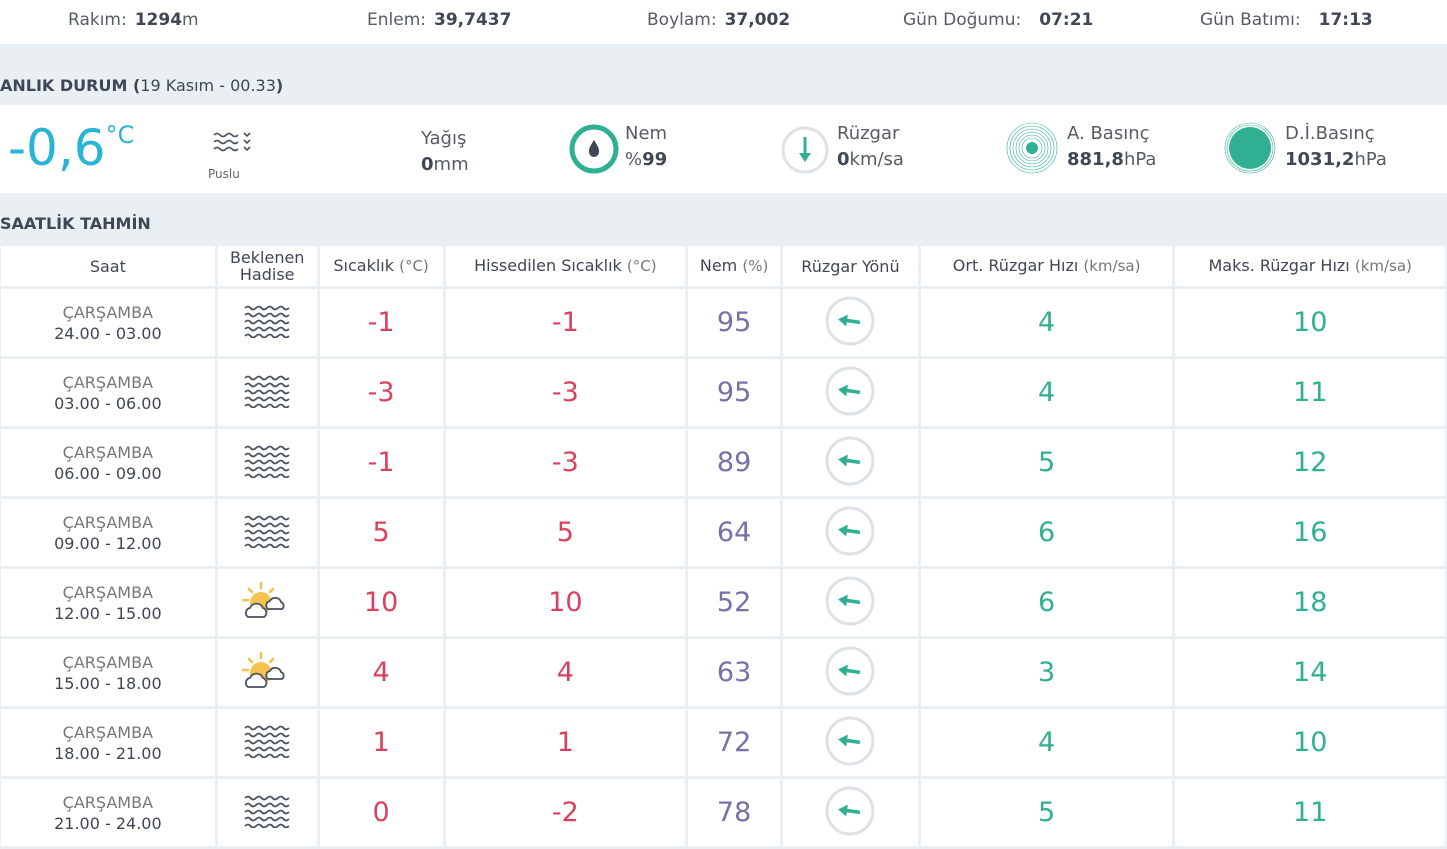  I want to click on pressure-icon, so click(1032, 148).